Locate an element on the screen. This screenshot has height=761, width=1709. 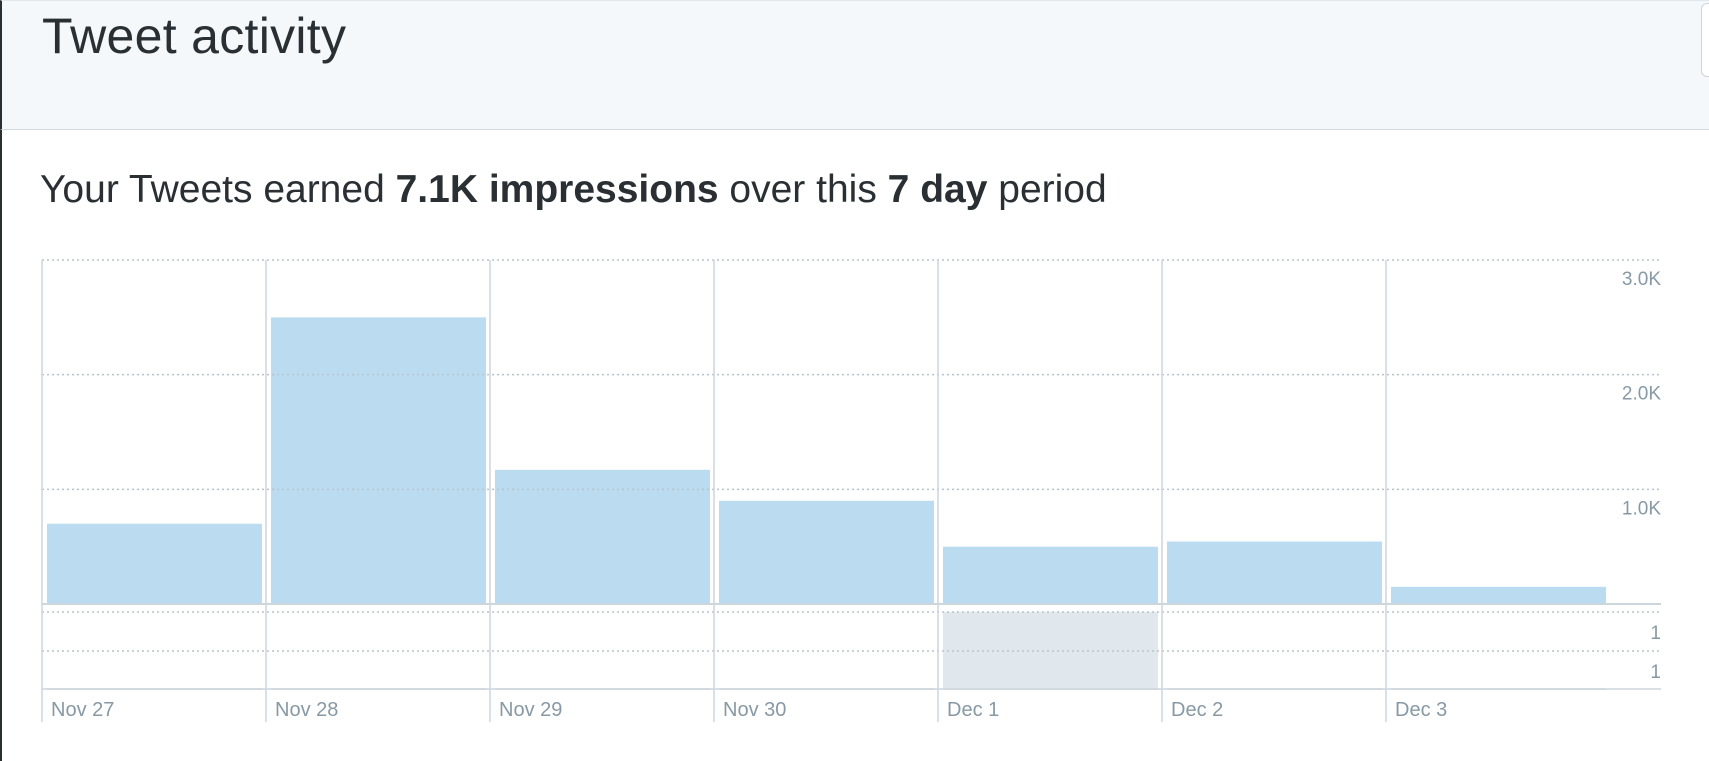
summary-prefix: Your Tweets earned is located at coordinates (212, 189).